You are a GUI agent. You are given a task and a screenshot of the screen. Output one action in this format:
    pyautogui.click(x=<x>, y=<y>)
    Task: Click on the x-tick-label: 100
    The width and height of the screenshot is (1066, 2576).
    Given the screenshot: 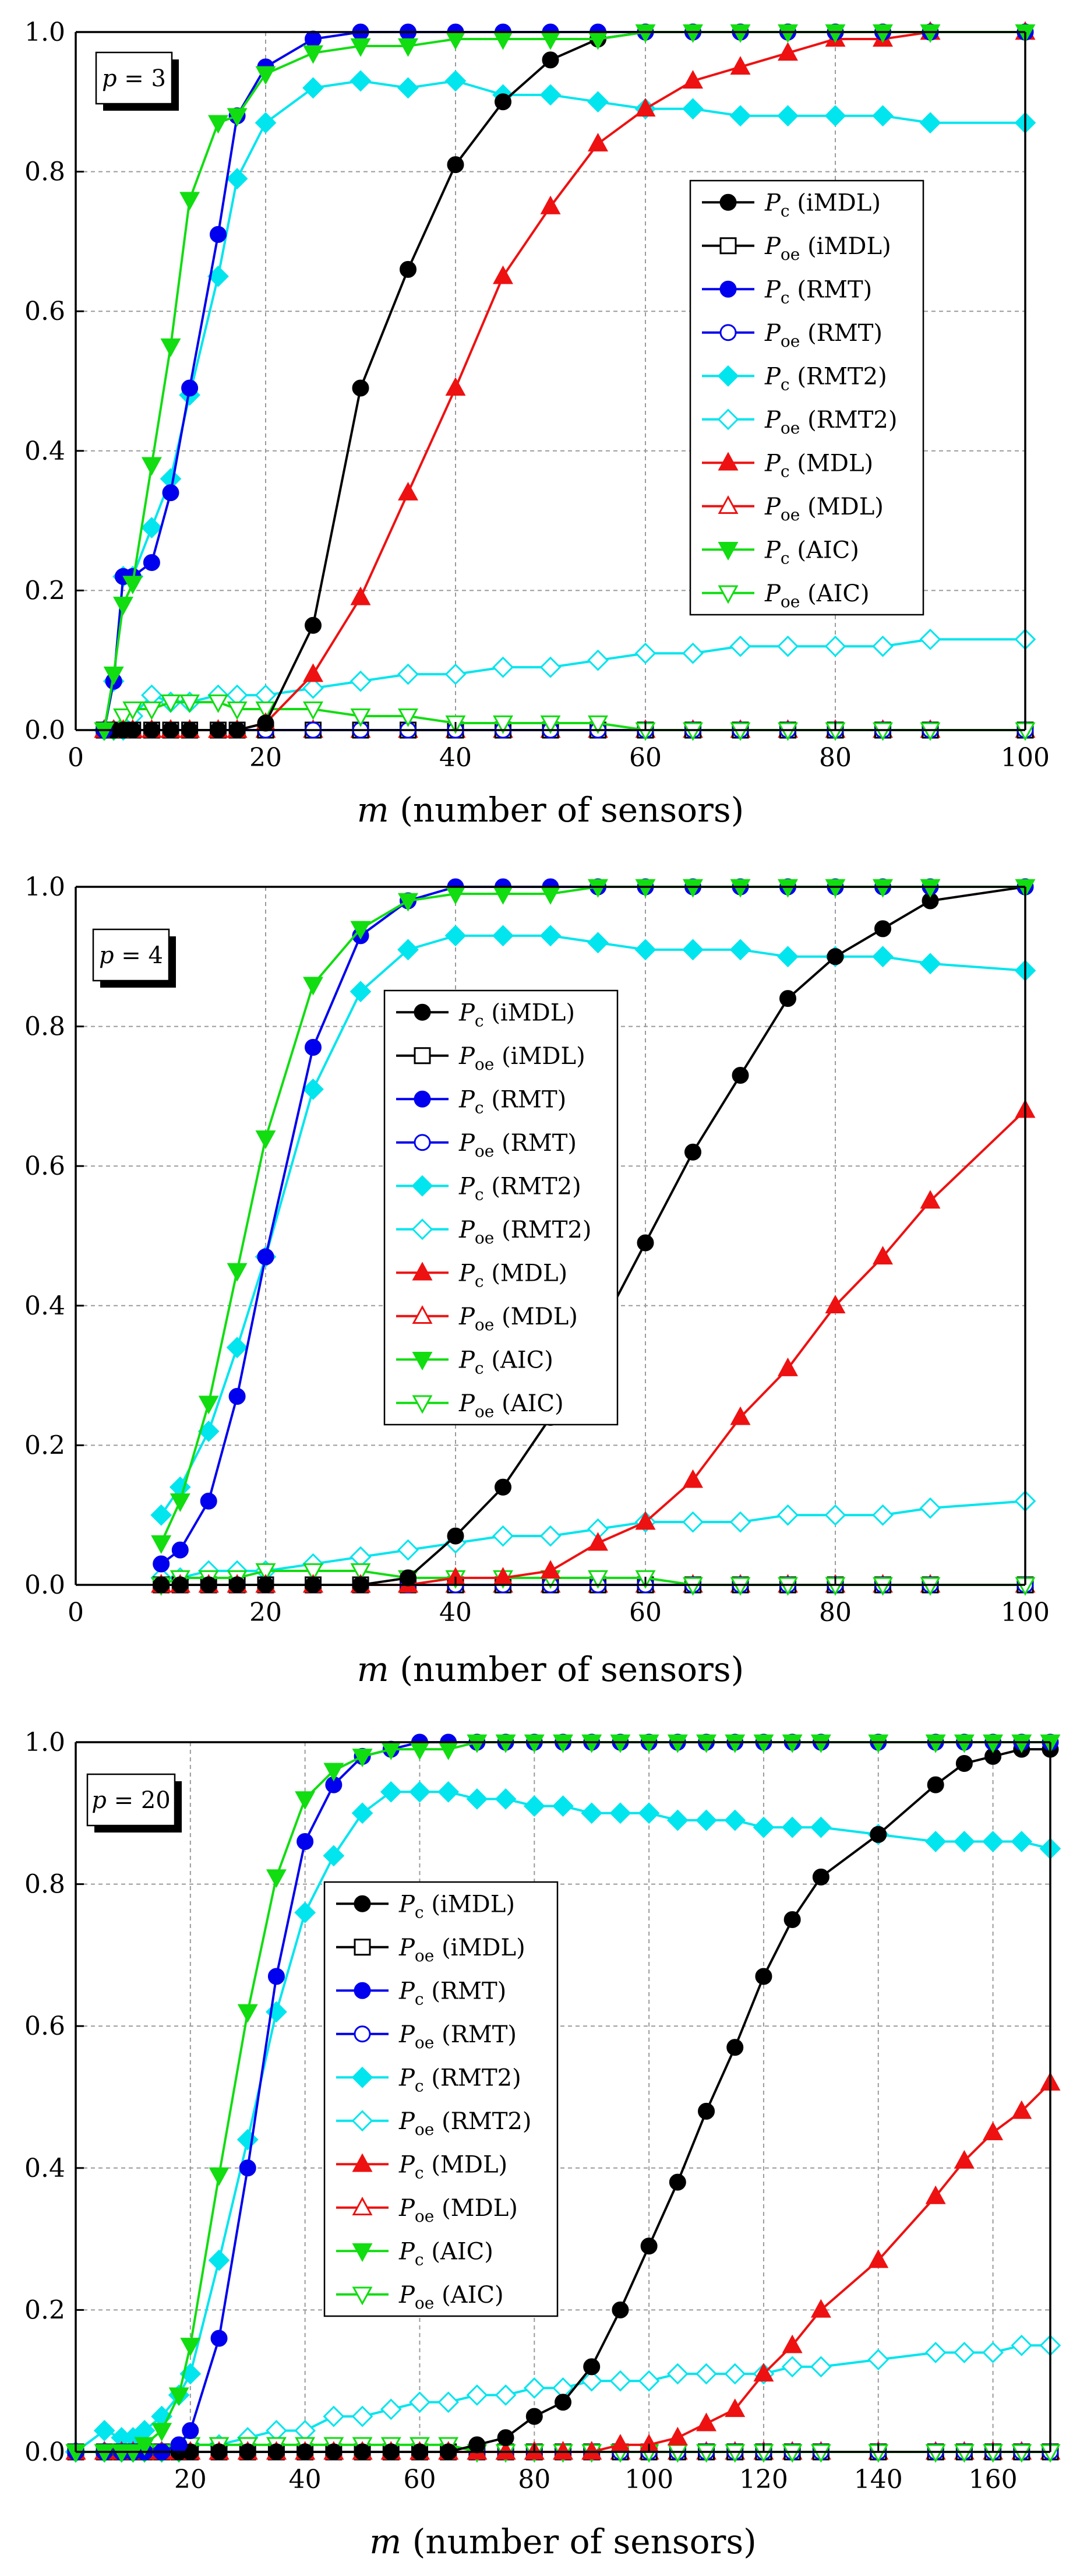 What is the action you would take?
    pyautogui.click(x=1026, y=1612)
    